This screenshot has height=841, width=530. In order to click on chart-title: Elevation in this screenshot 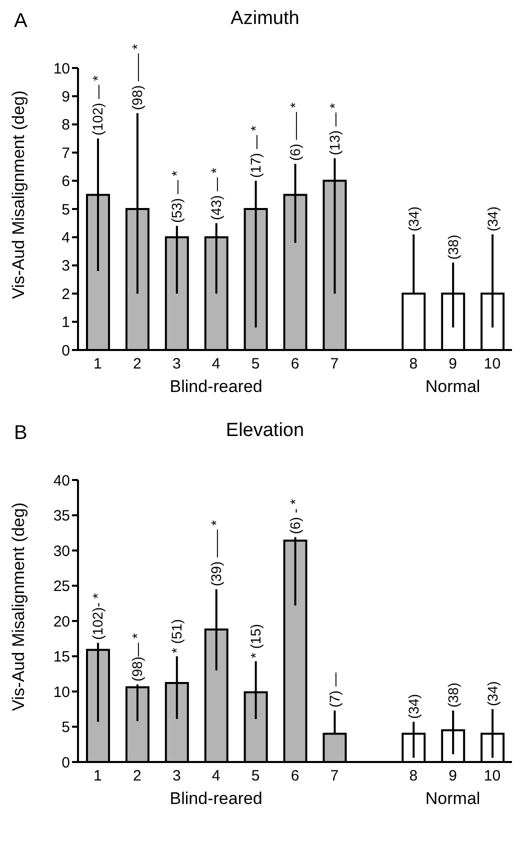, I will do `click(265, 430)`.